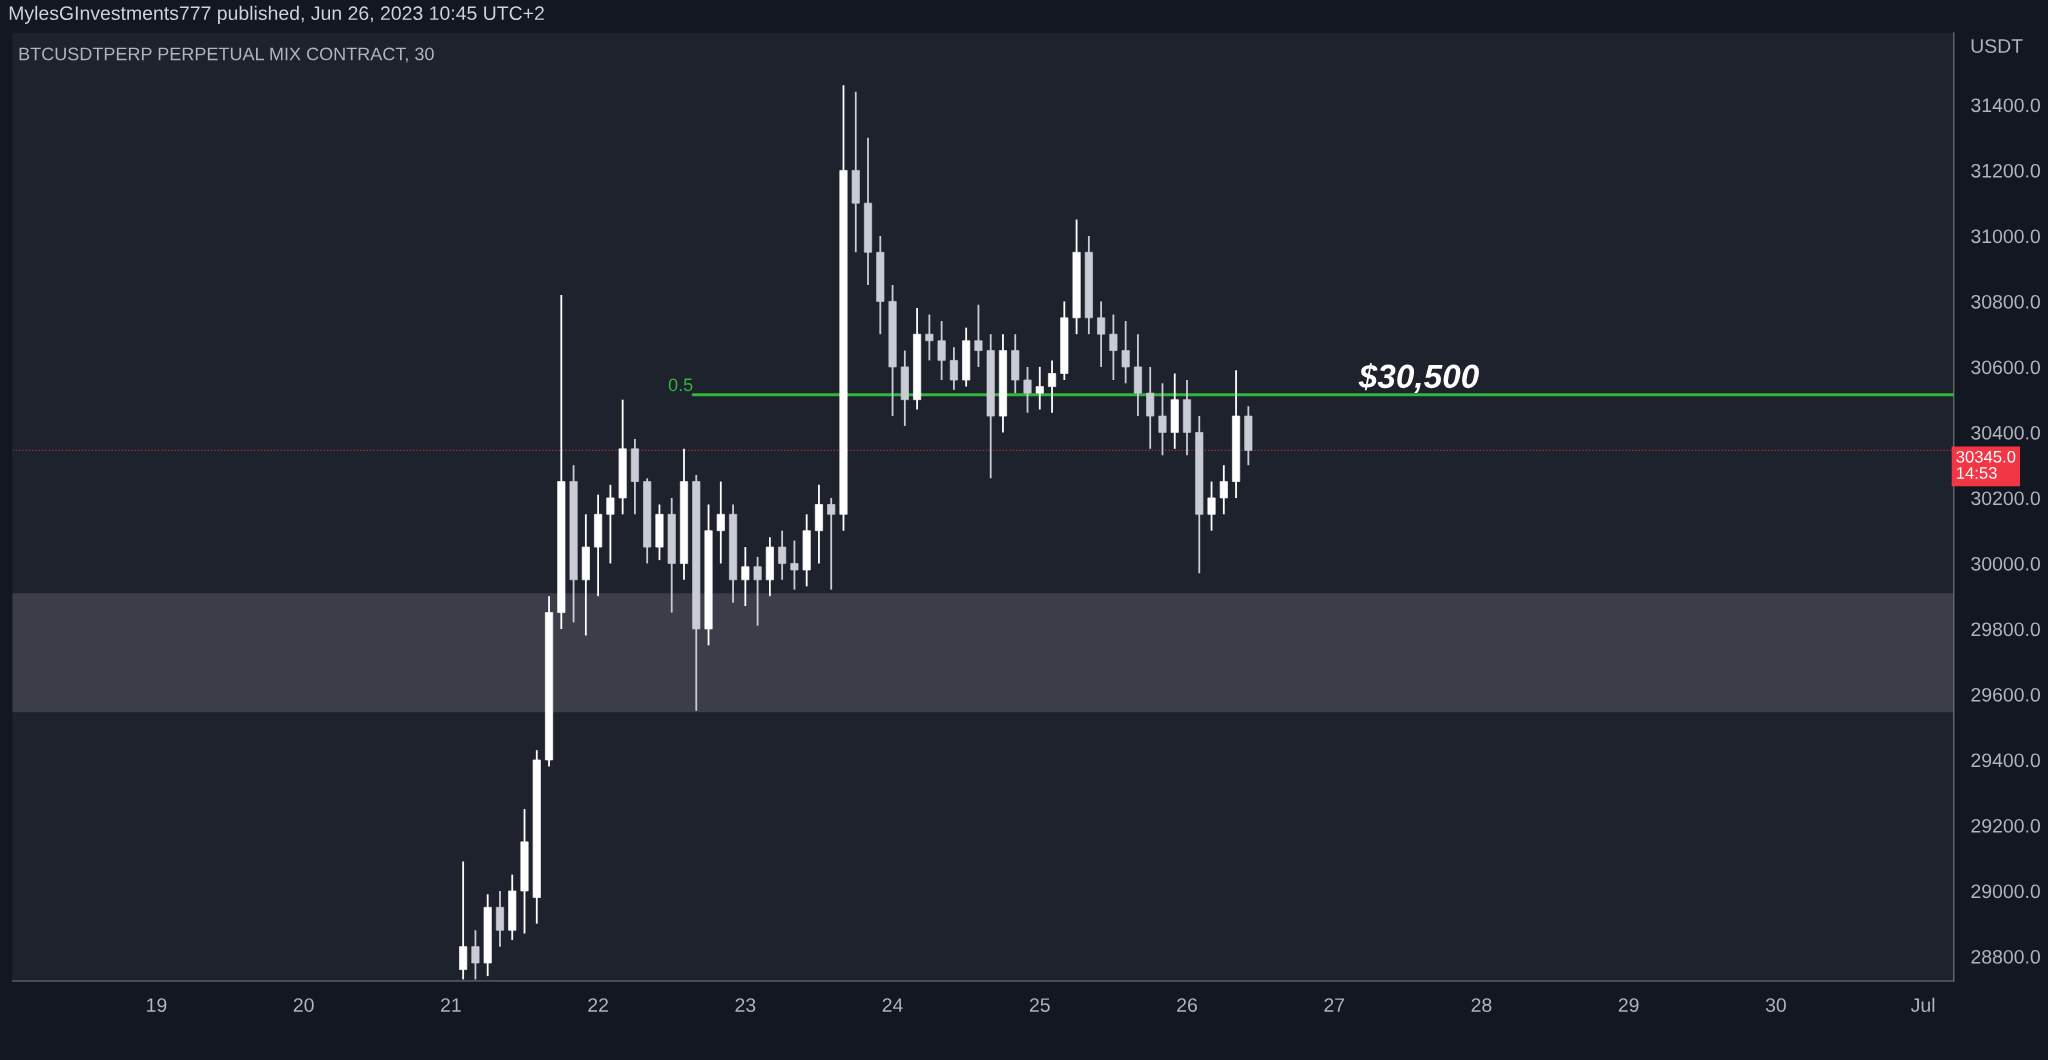 This screenshot has height=1060, width=2048. What do you see at coordinates (2005, 367) in the screenshot?
I see `y-tick-label: 30600.0` at bounding box center [2005, 367].